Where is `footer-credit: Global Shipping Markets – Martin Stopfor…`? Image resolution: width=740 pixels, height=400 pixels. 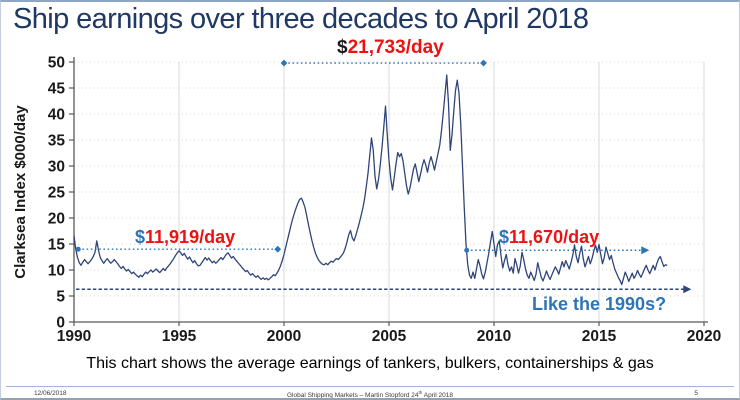
footer-credit: Global Shipping Markets – Martin Stopfor… is located at coordinates (370, 395).